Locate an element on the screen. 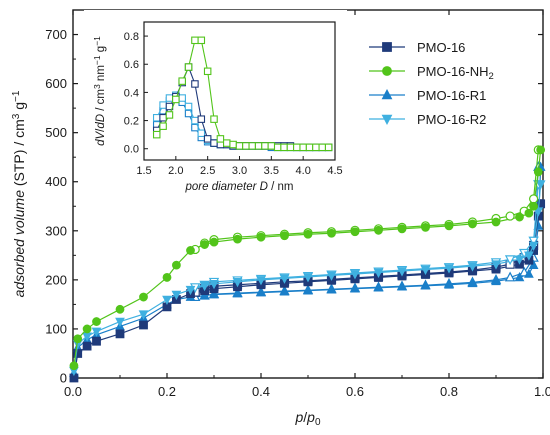 Image resolution: width=550 pixels, height=435 pixels. inset-y-tick-label: 0.6 is located at coordinates (131, 65).